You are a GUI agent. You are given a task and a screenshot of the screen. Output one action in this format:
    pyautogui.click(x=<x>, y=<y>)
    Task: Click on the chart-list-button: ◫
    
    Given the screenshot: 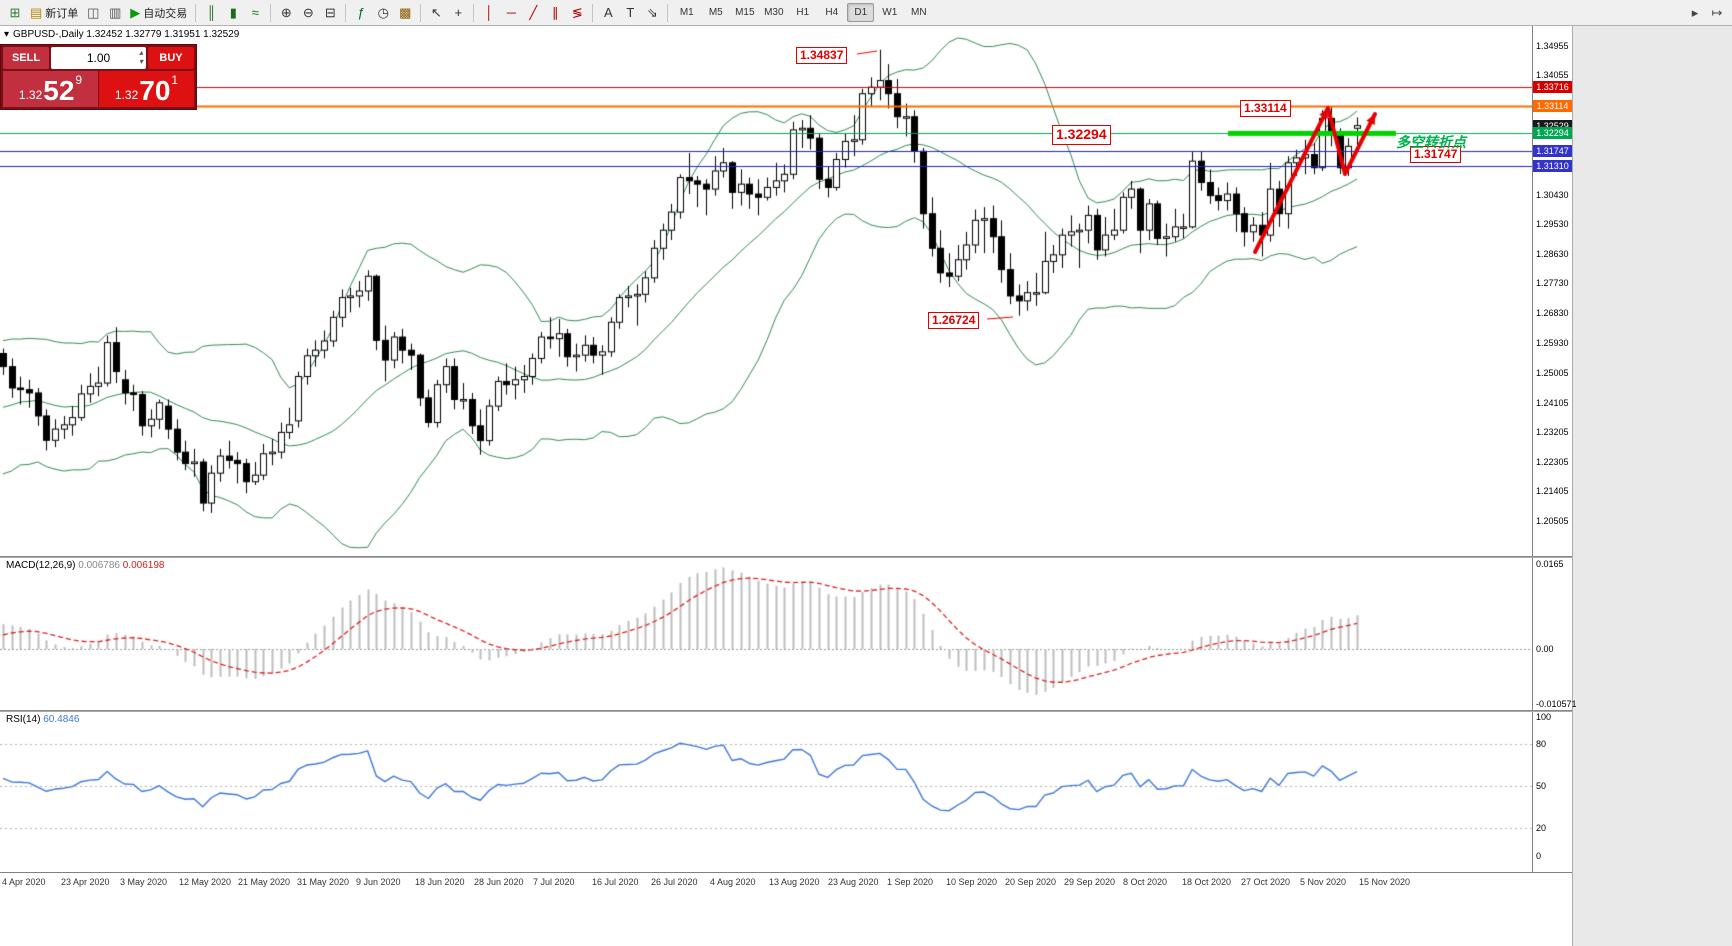 What is the action you would take?
    pyautogui.click(x=93, y=13)
    